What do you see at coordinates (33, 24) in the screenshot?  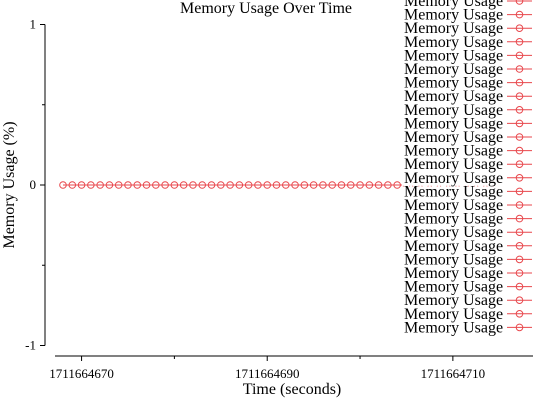 I see `y-tick-label: 1` at bounding box center [33, 24].